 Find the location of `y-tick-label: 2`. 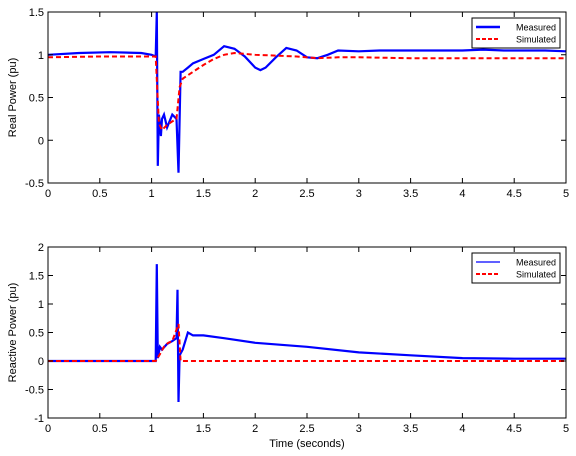

y-tick-label: 2 is located at coordinates (41, 248).